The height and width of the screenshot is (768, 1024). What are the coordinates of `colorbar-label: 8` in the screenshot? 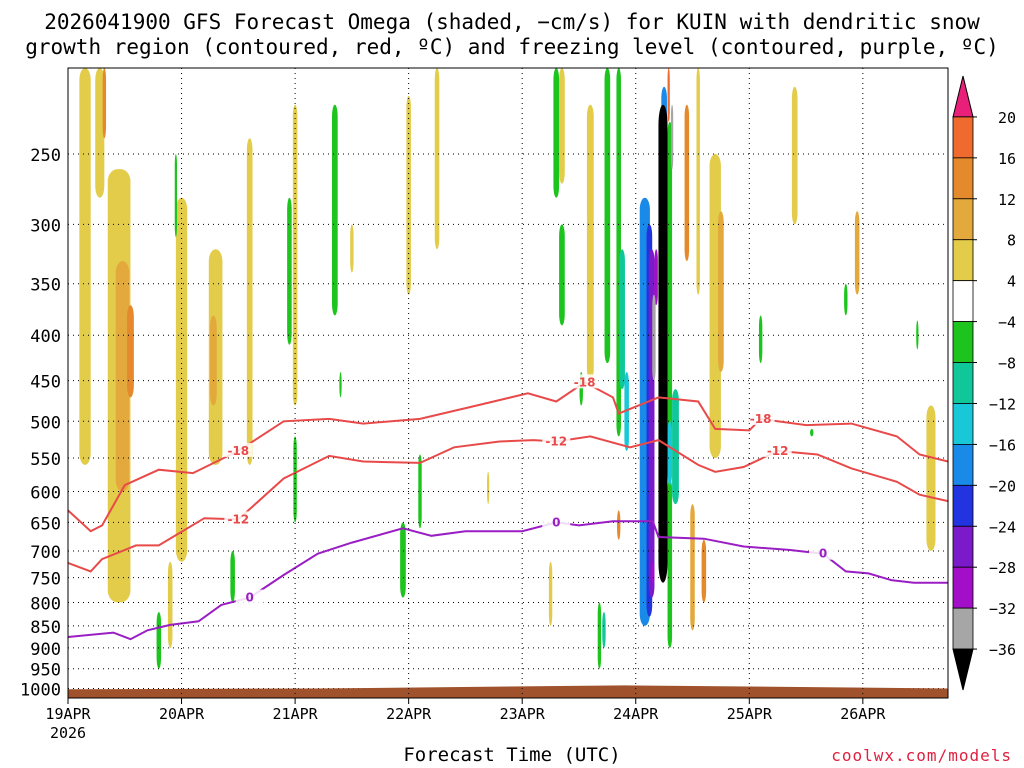 It's located at (1011, 241).